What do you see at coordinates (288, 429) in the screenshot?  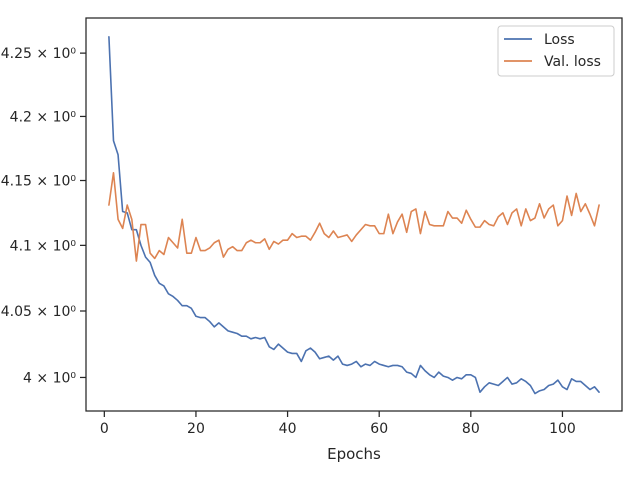 I see `x-tick-label: 40` at bounding box center [288, 429].